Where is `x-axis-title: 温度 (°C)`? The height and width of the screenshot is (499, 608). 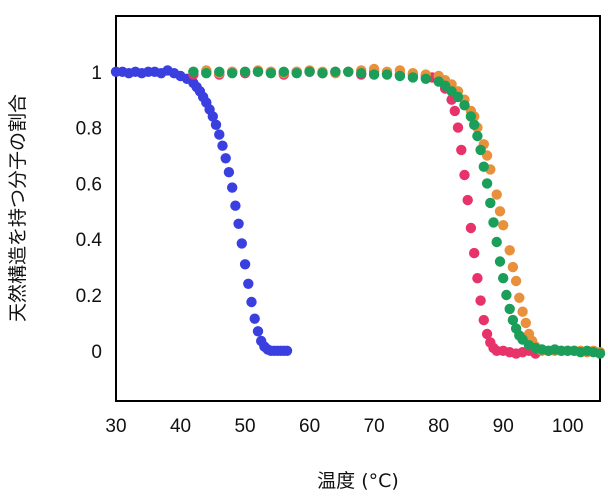 x-axis-title: 温度 (°C) is located at coordinates (358, 481).